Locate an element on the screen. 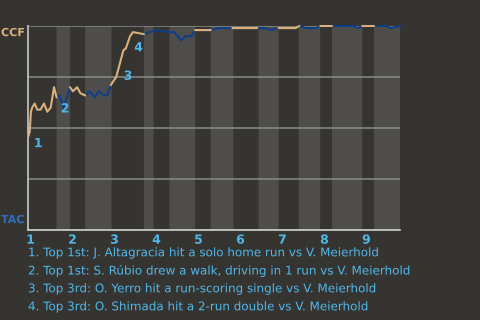 Image resolution: width=480 pixels, height=320 pixels. text: CCF is located at coordinates (13, 32).